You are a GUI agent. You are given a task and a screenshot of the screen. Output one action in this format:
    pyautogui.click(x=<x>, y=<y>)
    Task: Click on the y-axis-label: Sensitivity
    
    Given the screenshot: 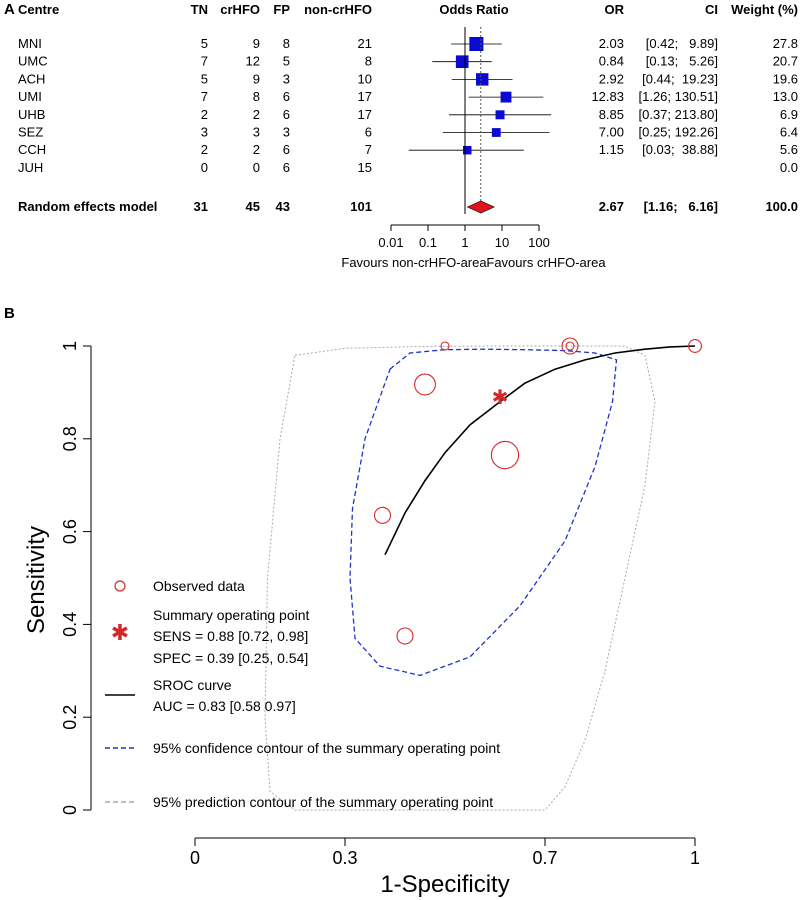 What is the action you would take?
    pyautogui.click(x=36, y=580)
    